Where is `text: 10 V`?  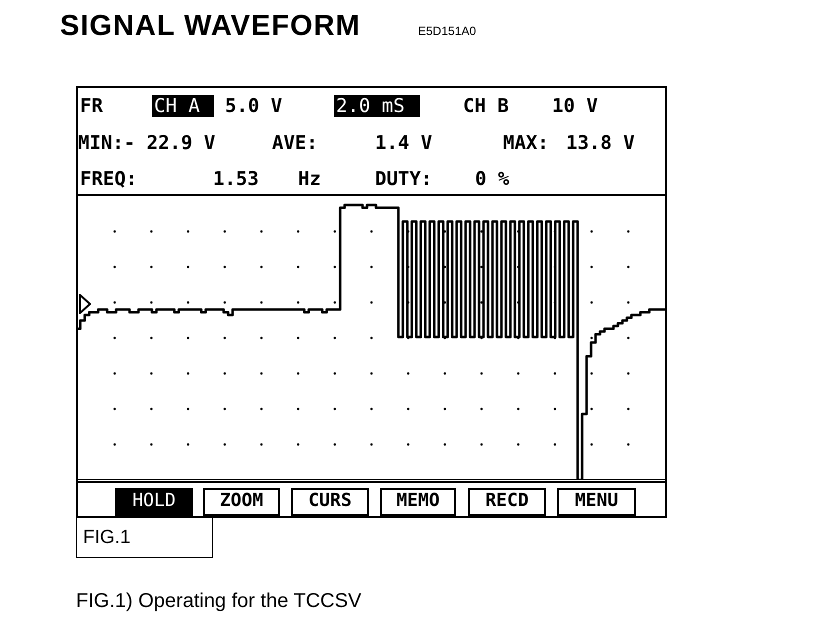 text: 10 V is located at coordinates (575, 106).